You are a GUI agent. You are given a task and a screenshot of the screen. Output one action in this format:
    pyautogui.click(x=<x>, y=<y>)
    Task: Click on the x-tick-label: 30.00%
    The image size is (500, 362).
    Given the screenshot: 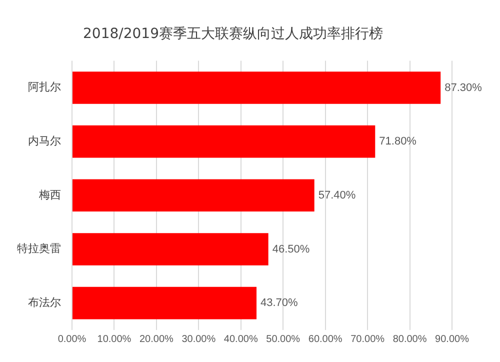 What is the action you would take?
    pyautogui.click(x=199, y=339)
    